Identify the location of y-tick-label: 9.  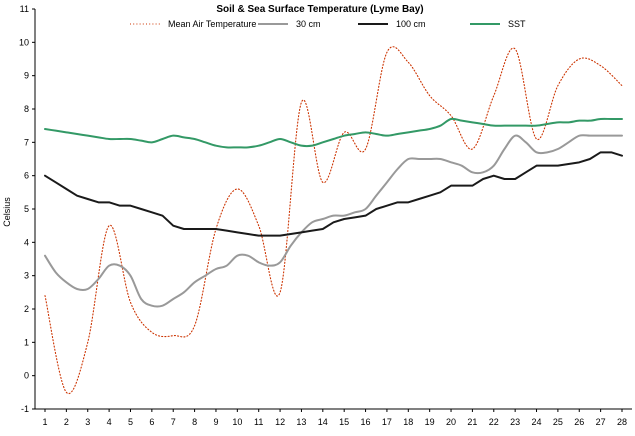
(26, 76).